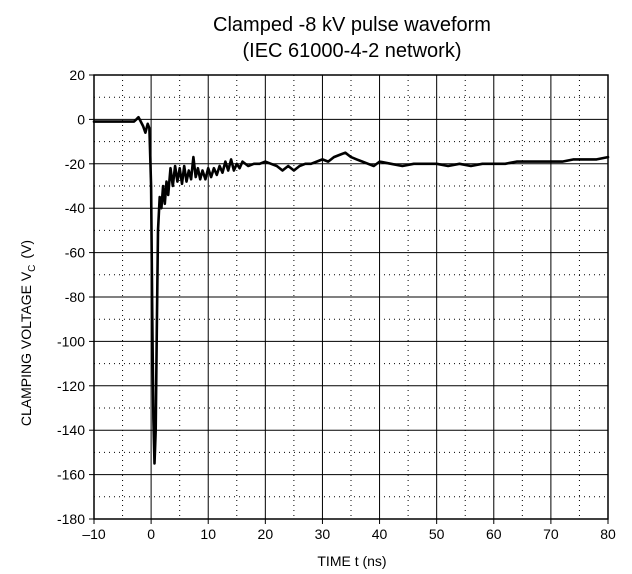 The image size is (632, 574). I want to click on y-tick-label: 20, so click(77, 75).